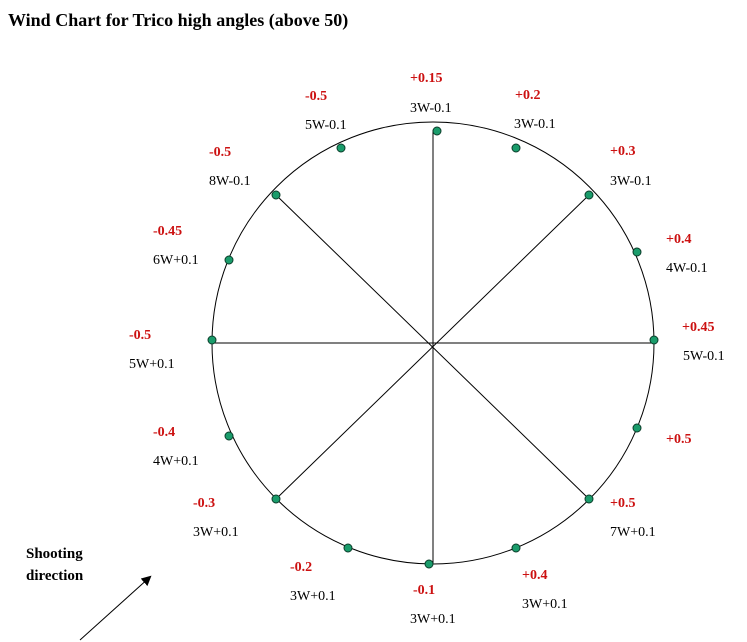 The height and width of the screenshot is (642, 747). What do you see at coordinates (55, 576) in the screenshot?
I see `shooting-direction-label-line2: direction` at bounding box center [55, 576].